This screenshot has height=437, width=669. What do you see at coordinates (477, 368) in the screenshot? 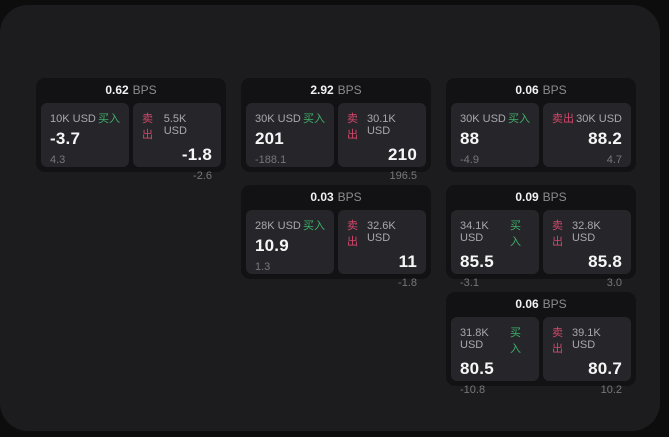
I see `buy-price: 80.5` at bounding box center [477, 368].